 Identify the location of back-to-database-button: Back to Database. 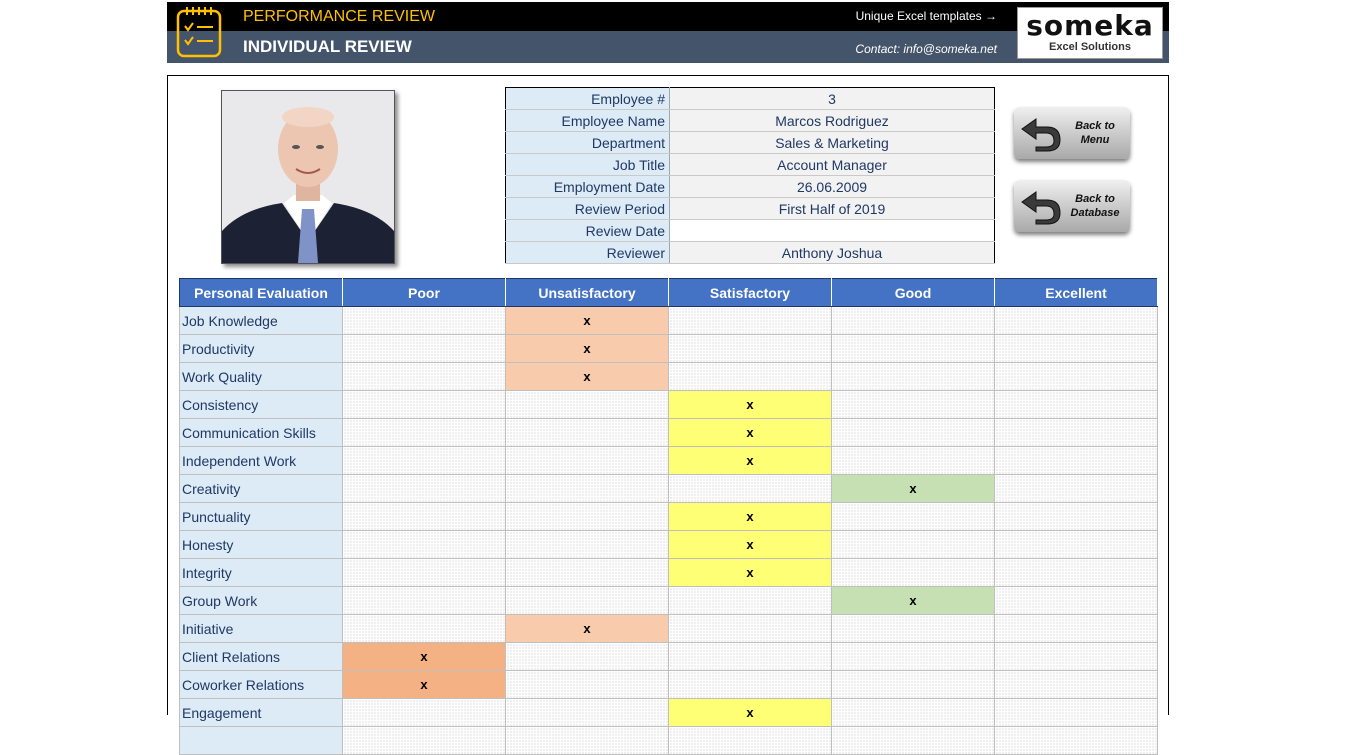
(1072, 206).